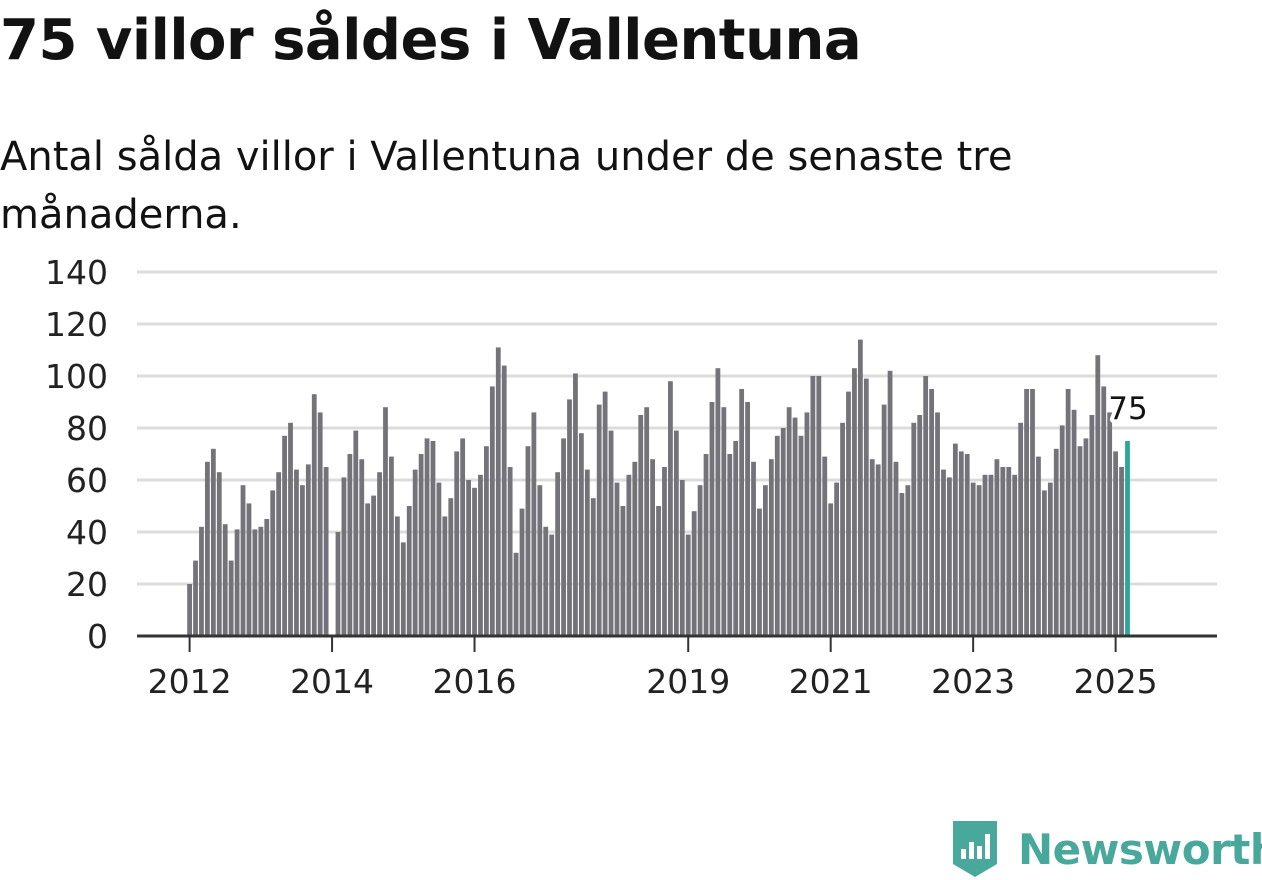 This screenshot has width=1262, height=880. I want to click on x-axis-ticks: 2012 2014 2016 2019 2021 2023 2025, so click(653, 668).